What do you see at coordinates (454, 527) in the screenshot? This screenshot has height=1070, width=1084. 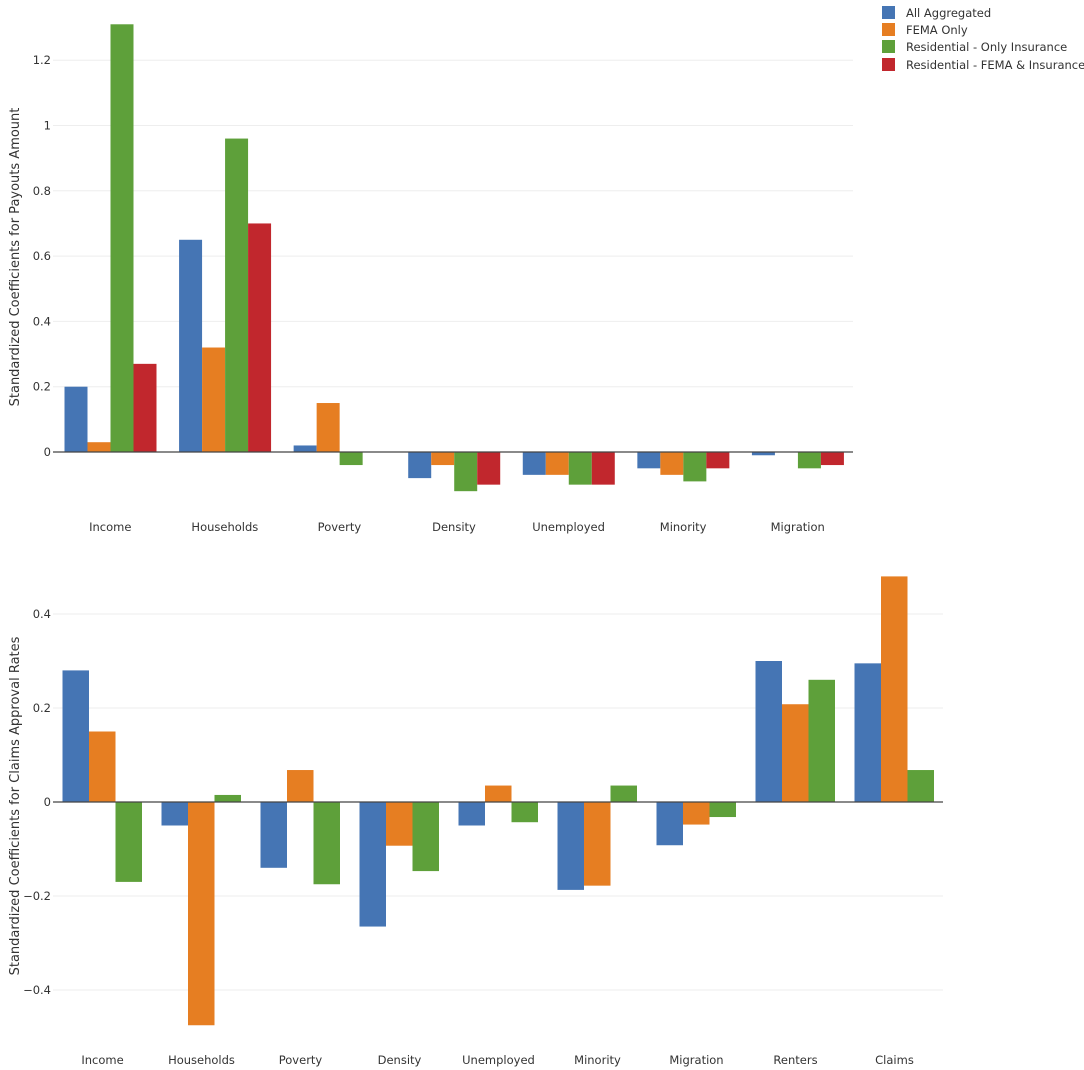 I see `payouts-x-tick-density: Density` at bounding box center [454, 527].